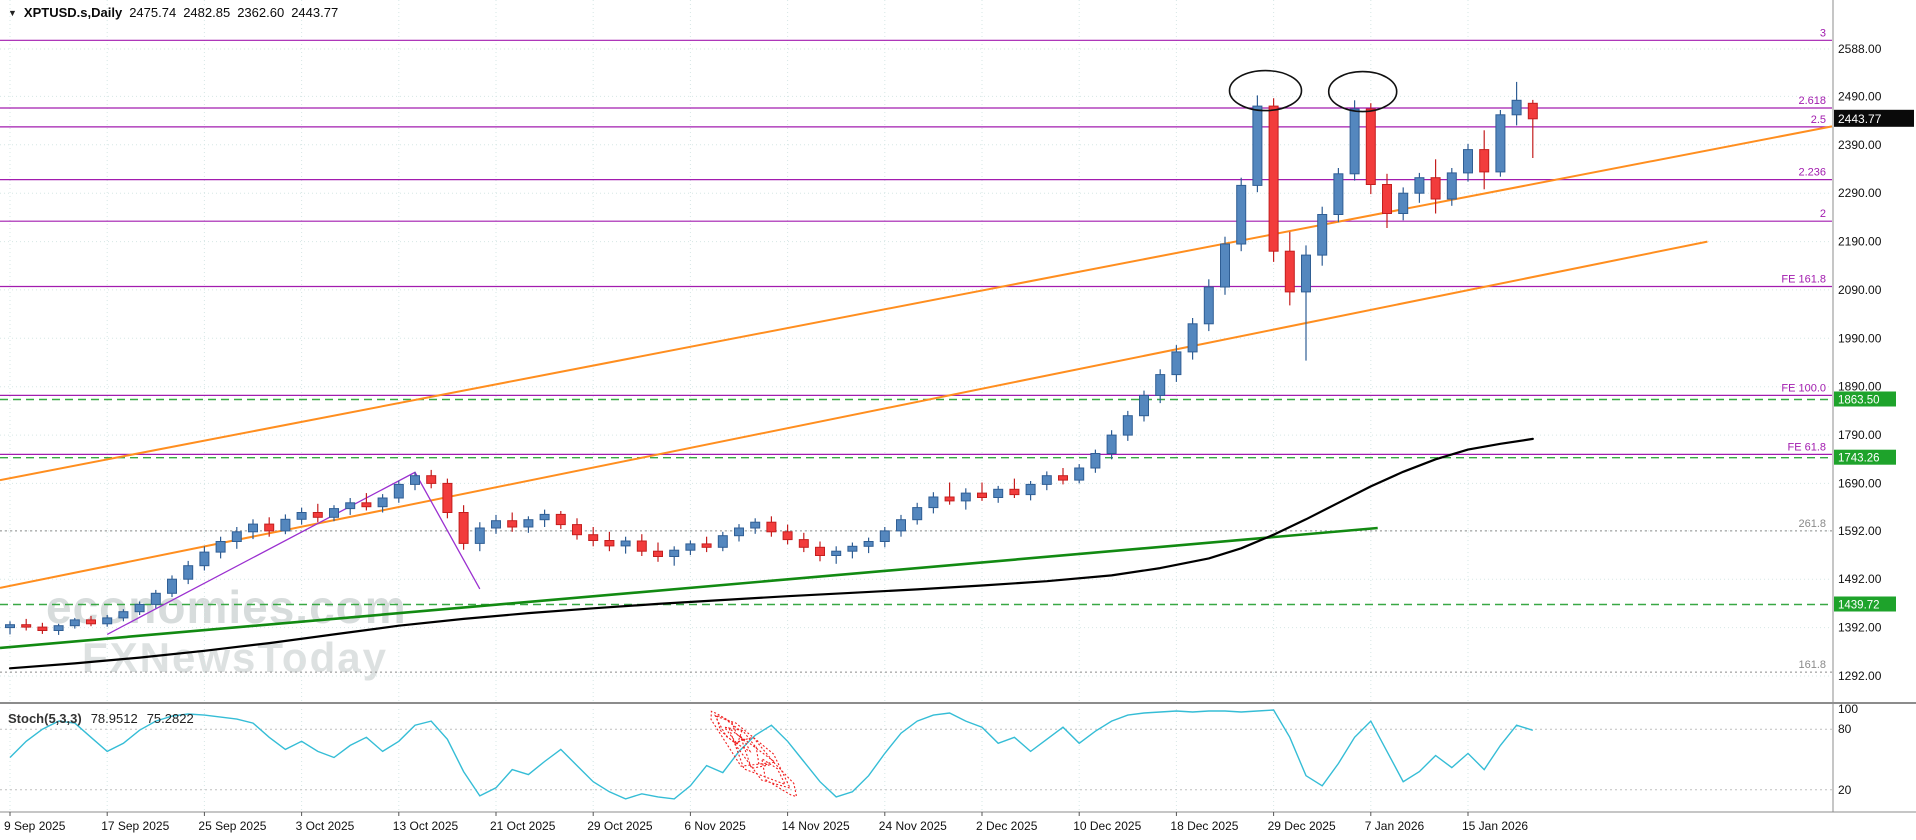 This screenshot has width=1916, height=840. Describe the element at coordinates (1860, 579) in the screenshot. I see `svg-text: 1492.00` at that location.